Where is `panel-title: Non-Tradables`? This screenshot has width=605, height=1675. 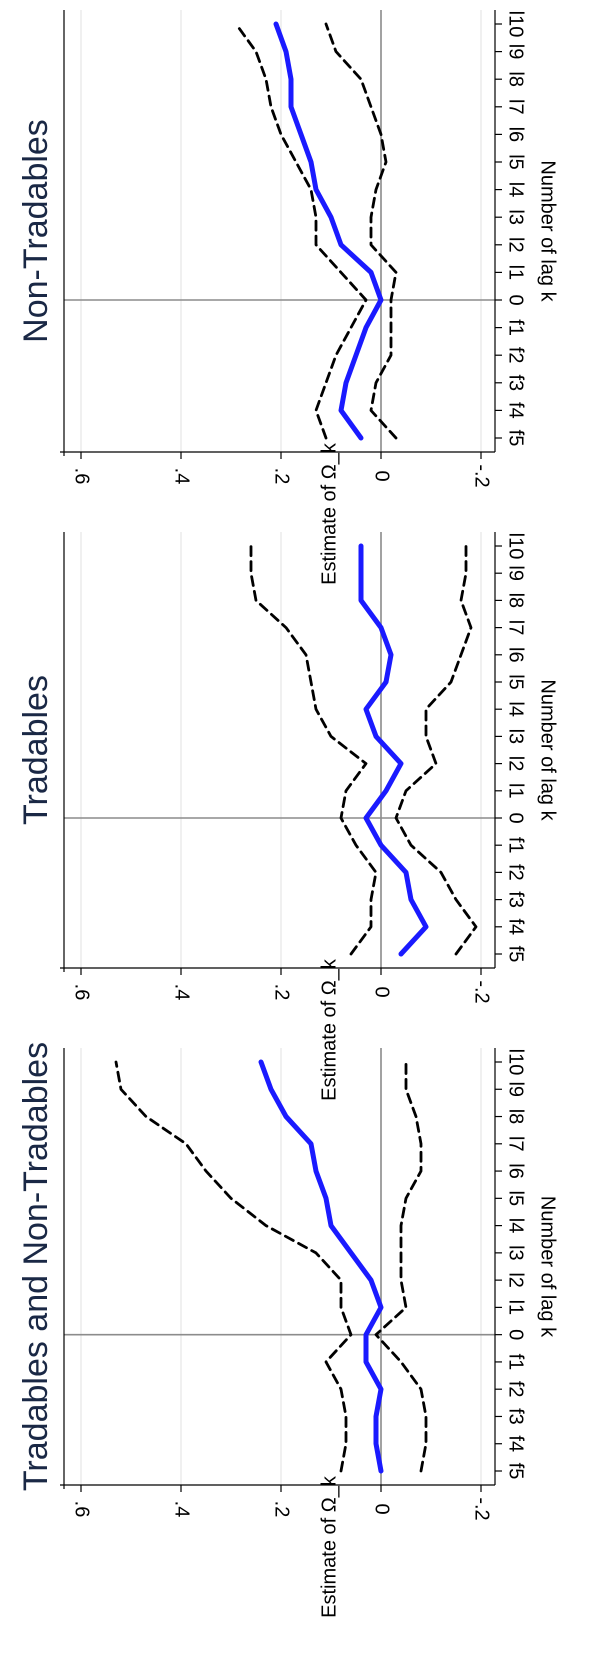
panel-title: Non-Tradables is located at coordinates (36, 231).